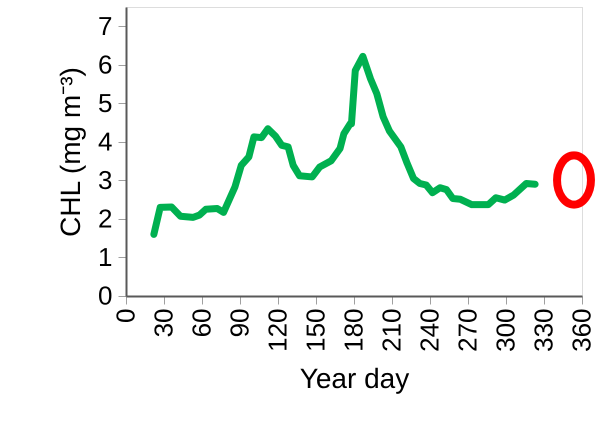 This screenshot has height=435, width=602. I want to click on y-tick-label: 1, so click(105, 257).